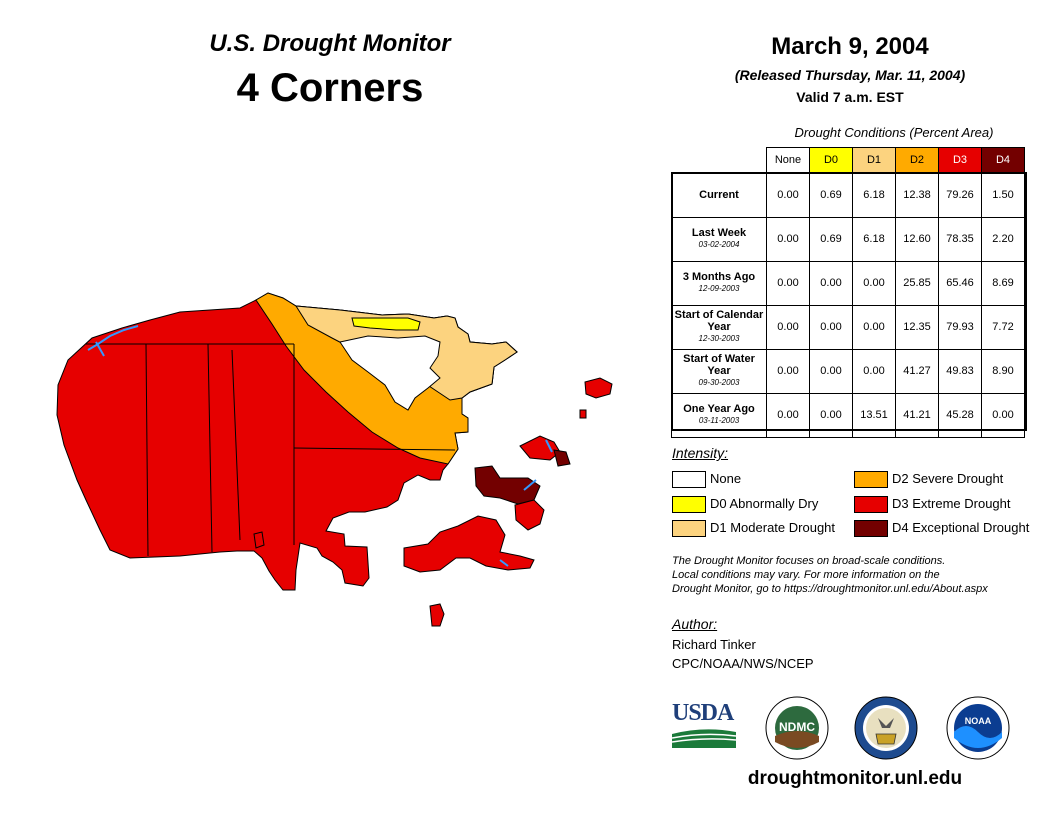 This screenshot has height=816, width=1056. What do you see at coordinates (960, 239) in the screenshot?
I see `table-cell: 78.35` at bounding box center [960, 239].